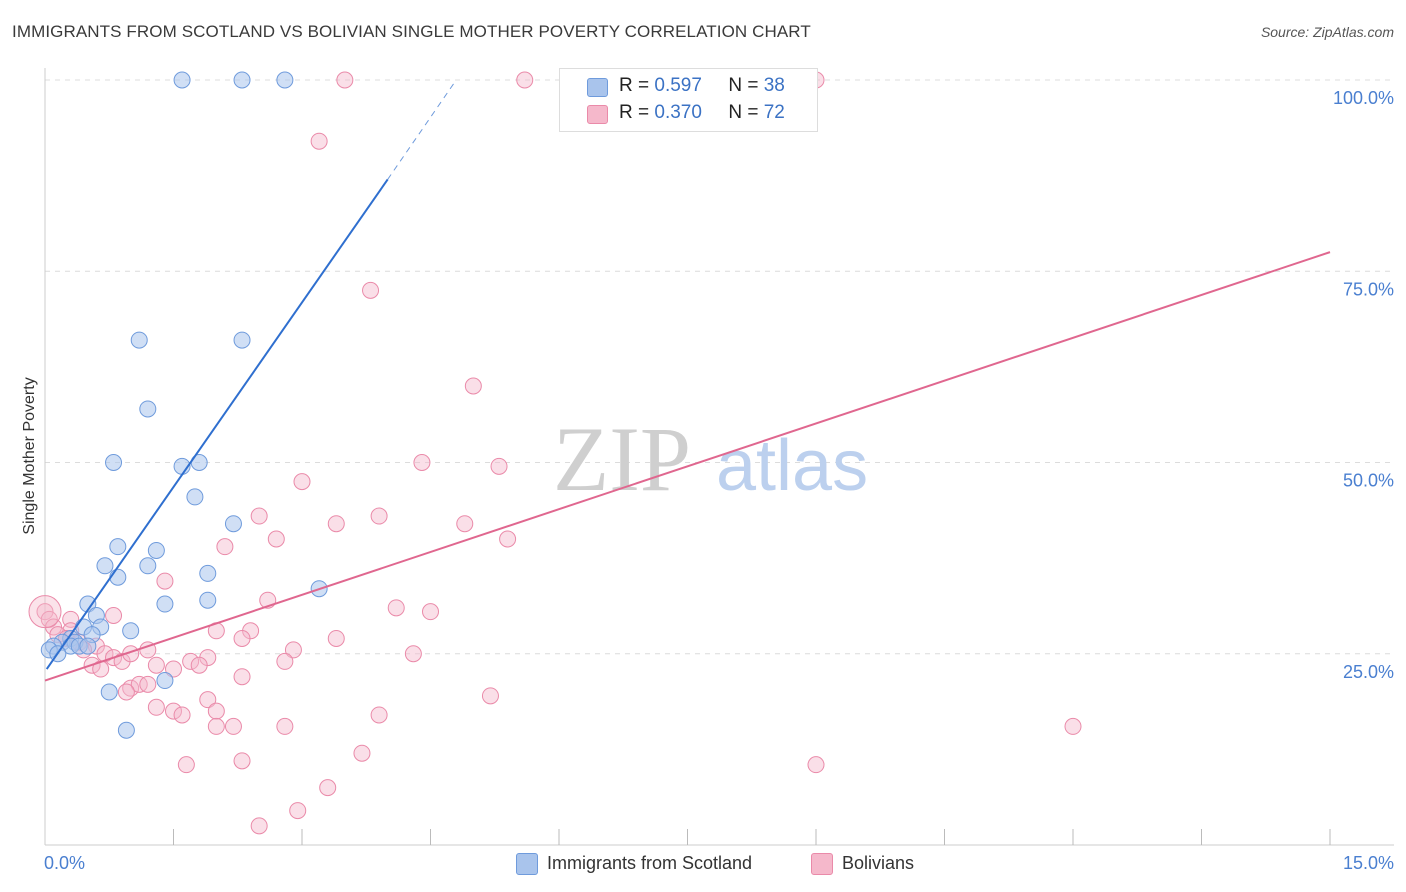  I want to click on watermark: ZIP atlas, so click(710, 459).